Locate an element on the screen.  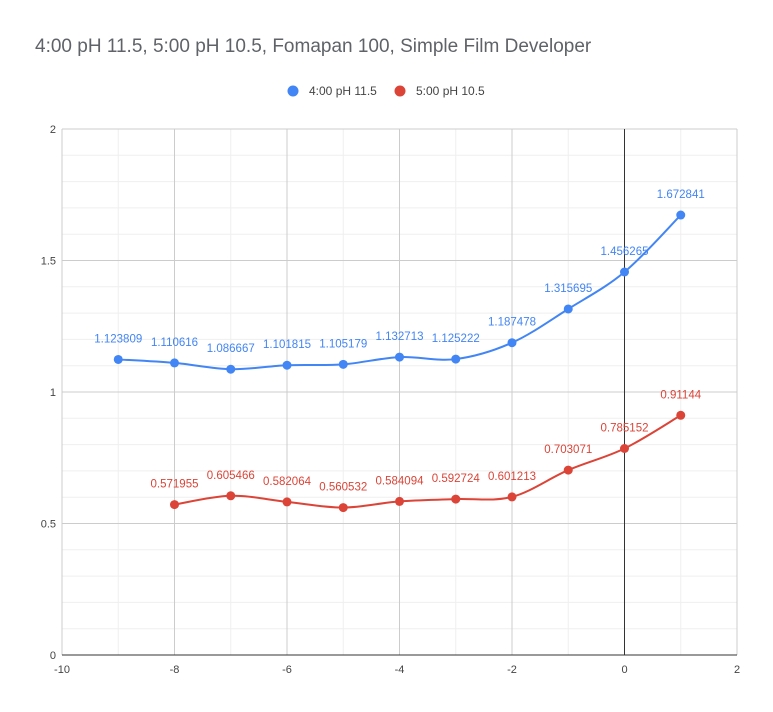
data-label: 0.601213 is located at coordinates (512, 477).